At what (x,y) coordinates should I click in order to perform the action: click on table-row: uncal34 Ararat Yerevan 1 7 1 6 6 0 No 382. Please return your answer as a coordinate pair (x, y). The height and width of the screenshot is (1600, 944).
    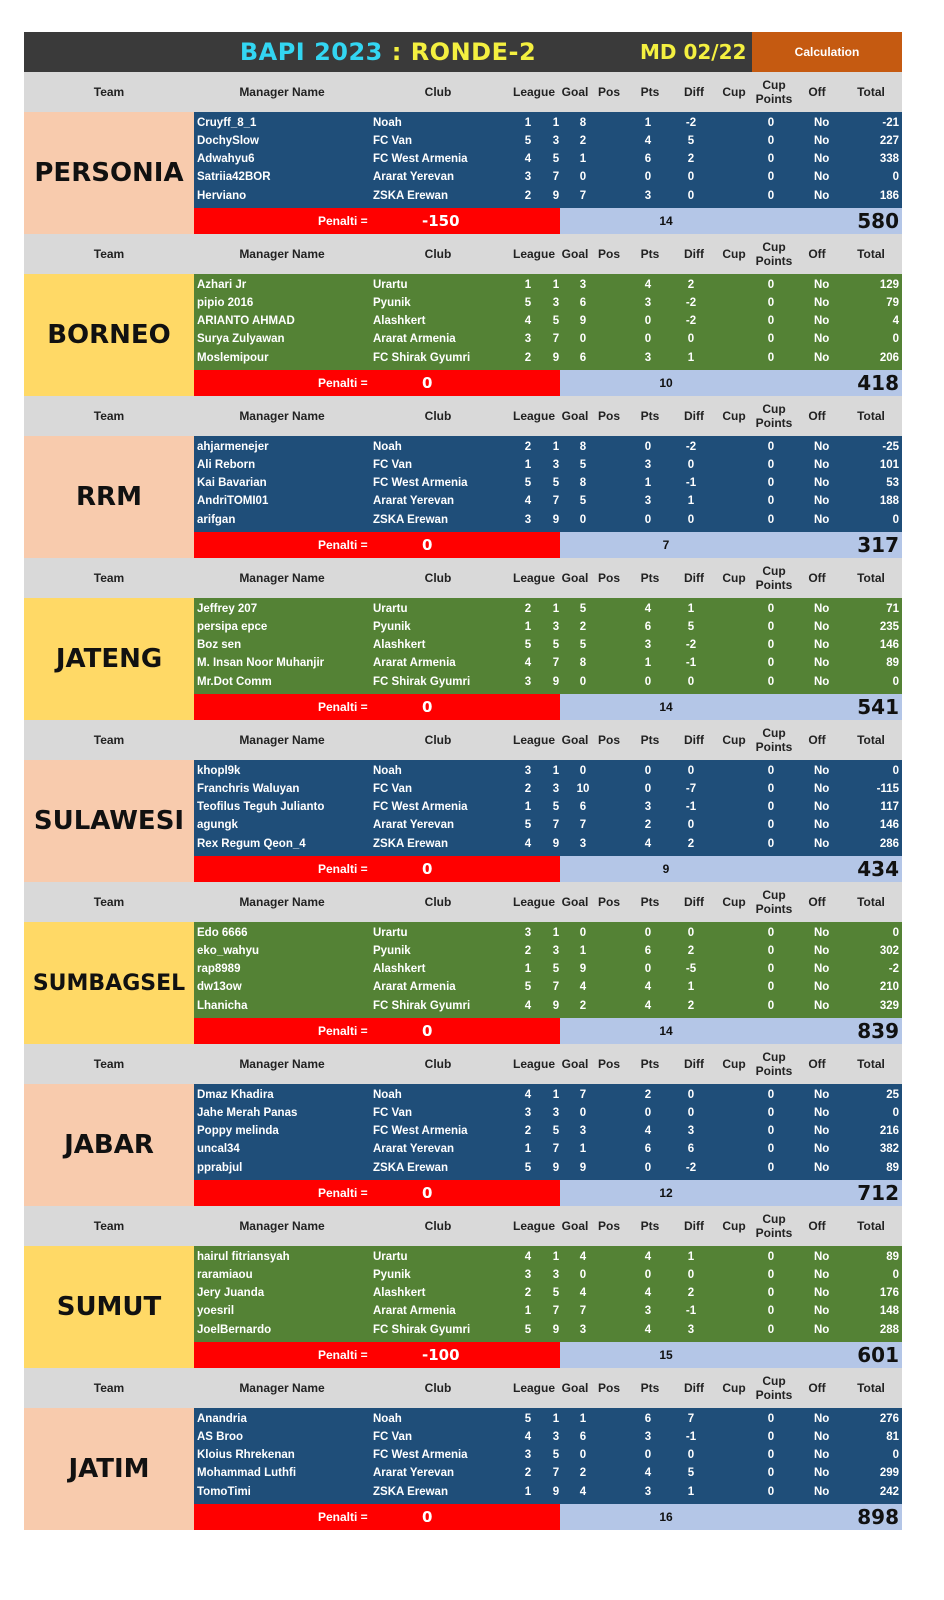
    Looking at the image, I should click on (548, 1149).